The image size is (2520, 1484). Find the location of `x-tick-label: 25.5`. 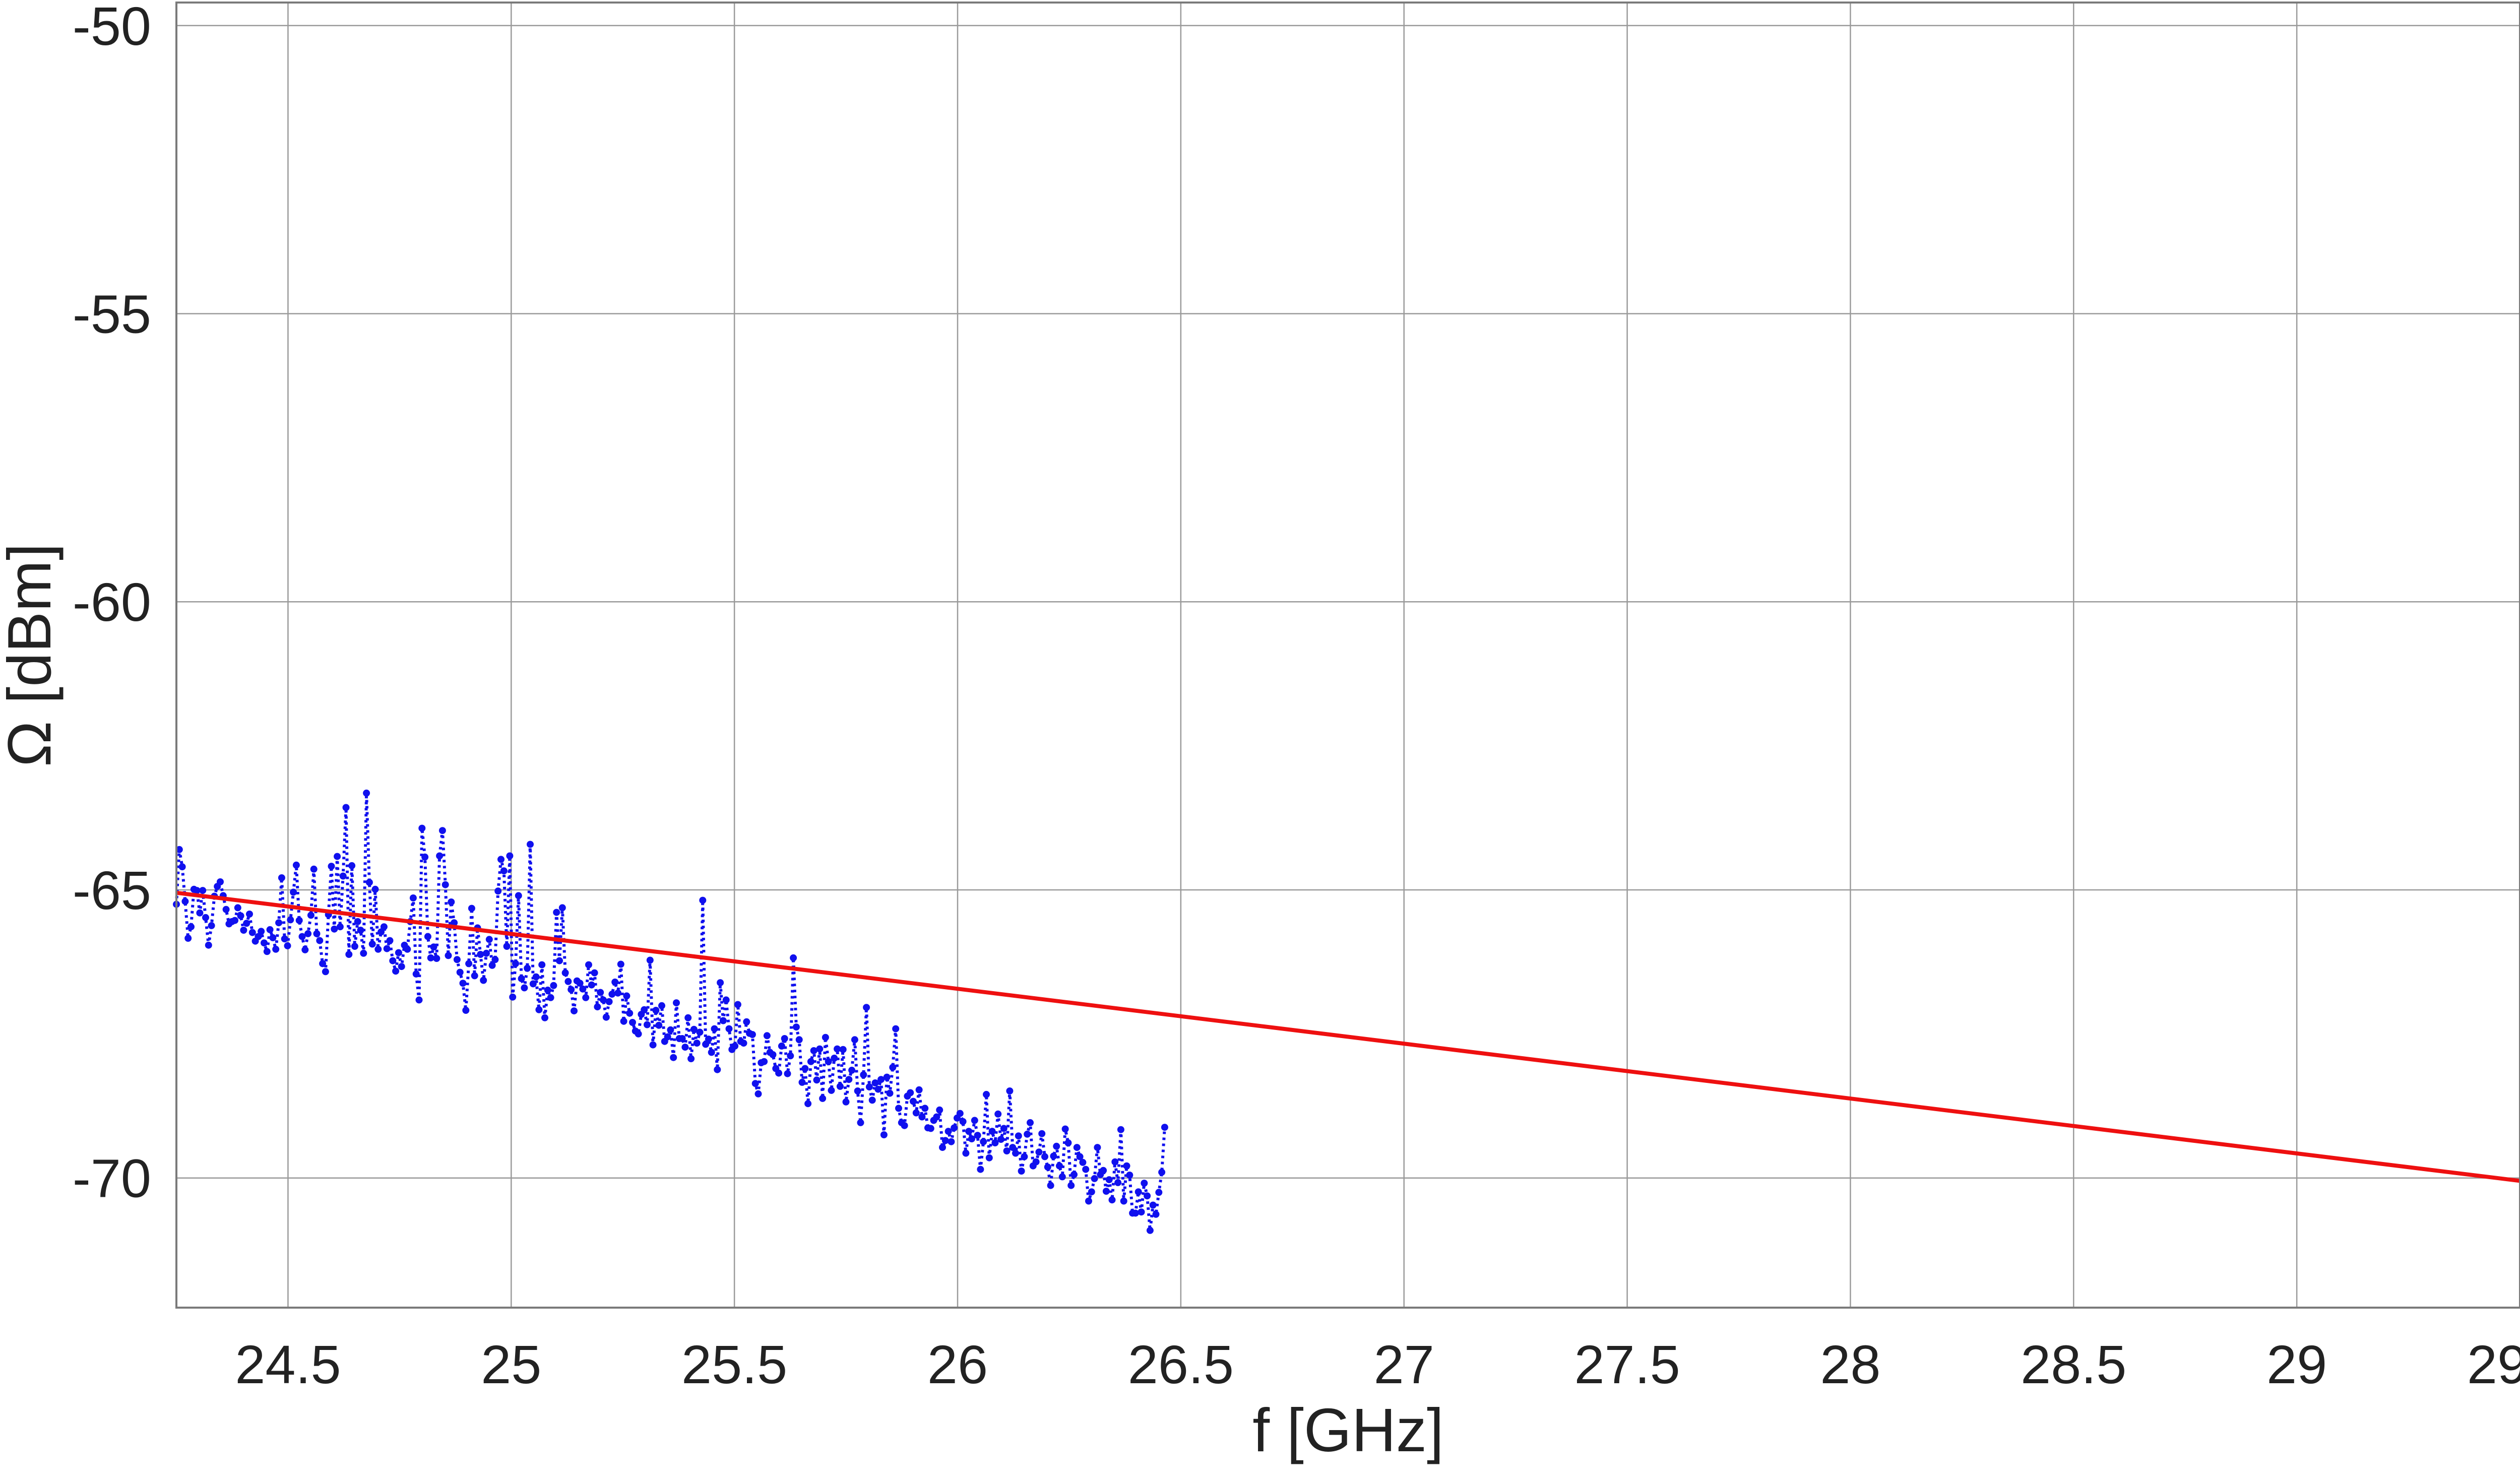

x-tick-label: 25.5 is located at coordinates (734, 1365).